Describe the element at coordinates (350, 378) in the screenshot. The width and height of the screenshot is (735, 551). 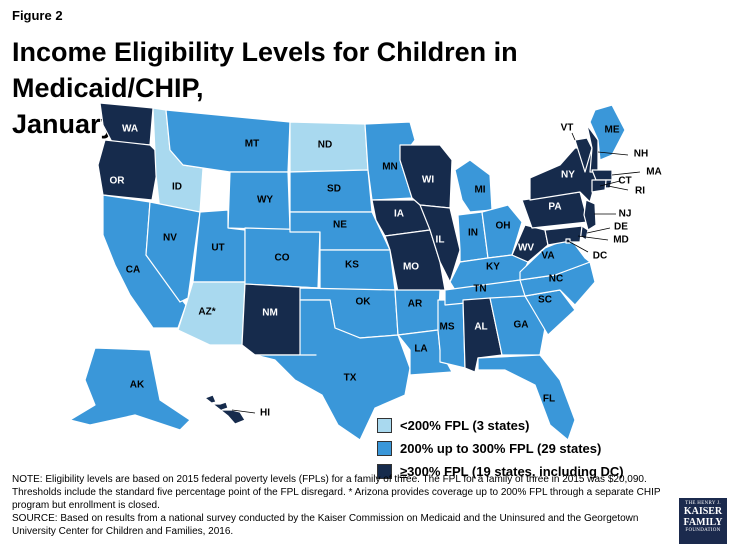
I see `state-label-tx: TX` at that location.